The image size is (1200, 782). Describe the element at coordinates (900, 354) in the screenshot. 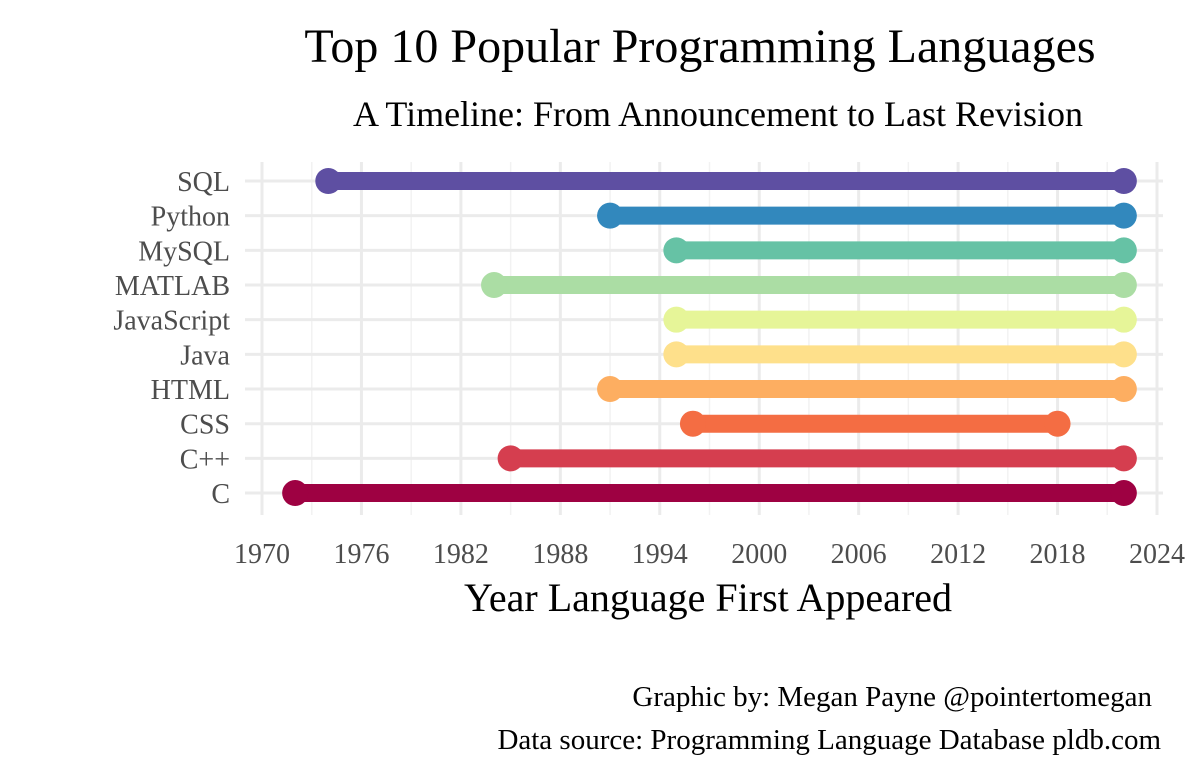

I see `series-java` at that location.